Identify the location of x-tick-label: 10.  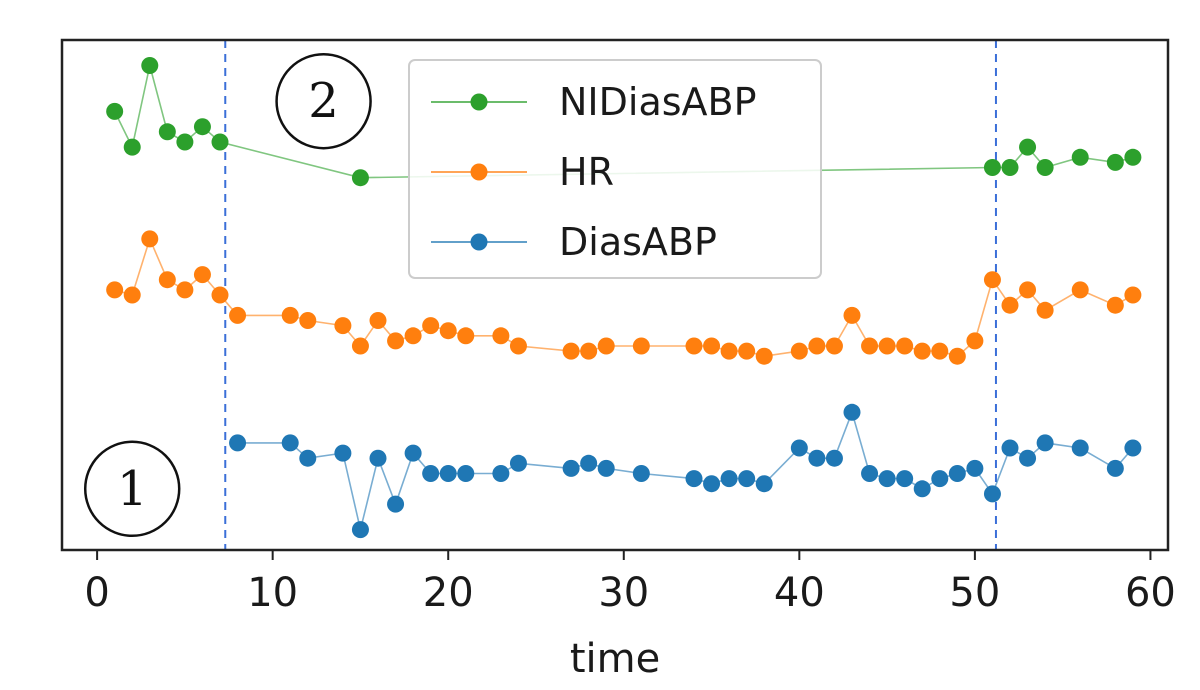
(272, 593).